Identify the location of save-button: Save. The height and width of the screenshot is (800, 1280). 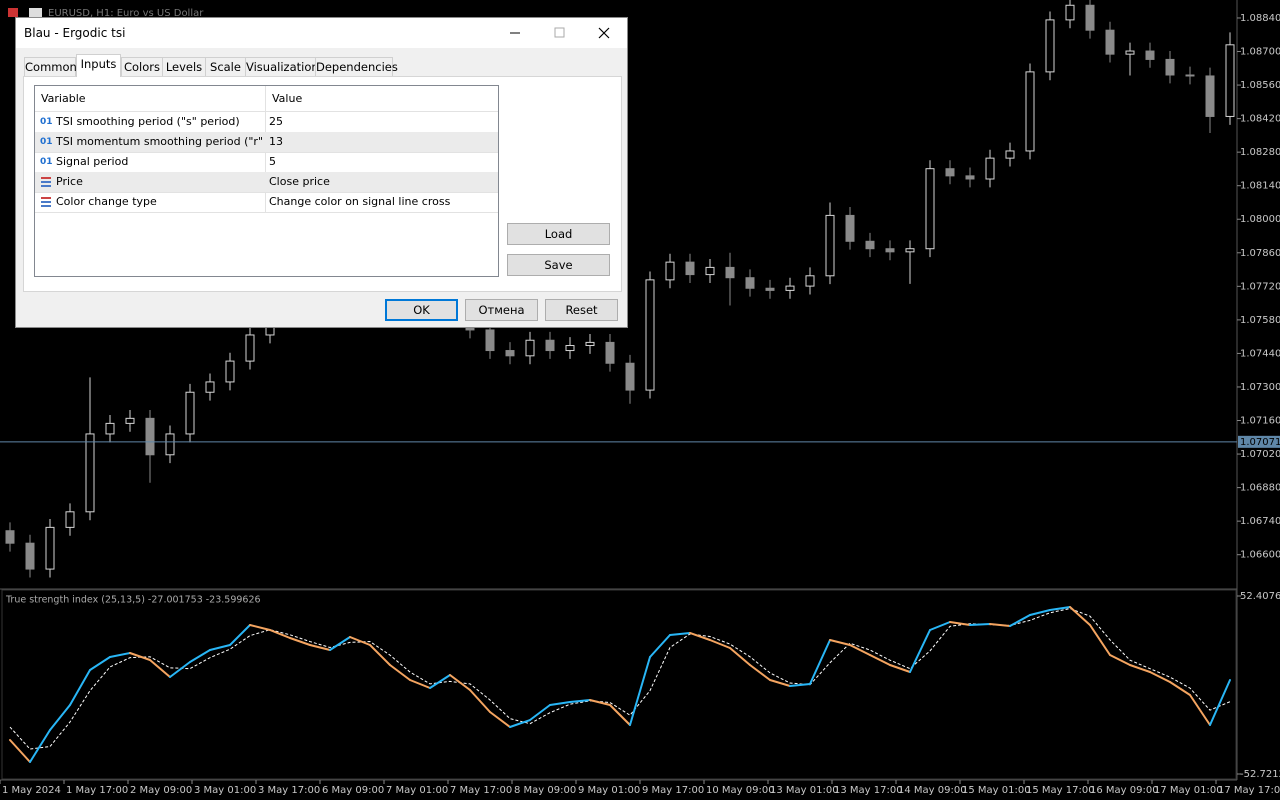
(558, 265).